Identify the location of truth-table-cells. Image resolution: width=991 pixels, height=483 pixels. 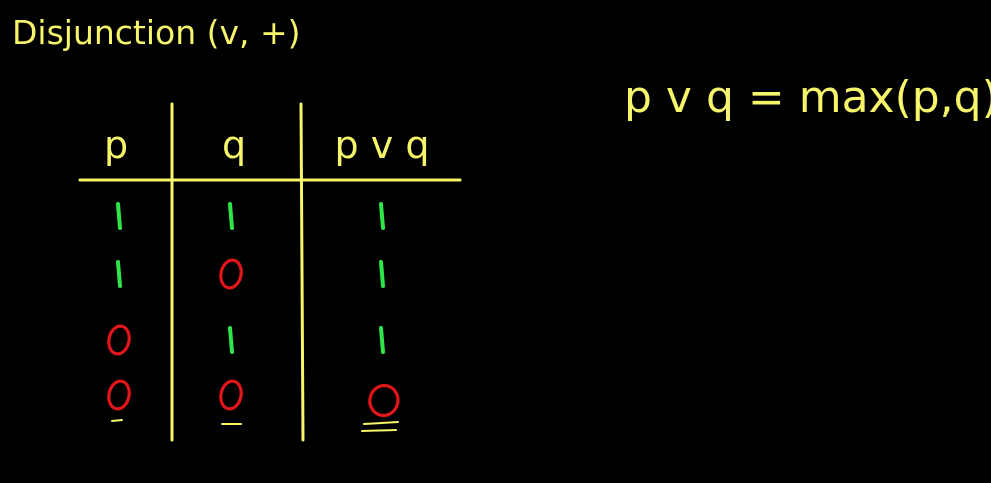
(253, 310).